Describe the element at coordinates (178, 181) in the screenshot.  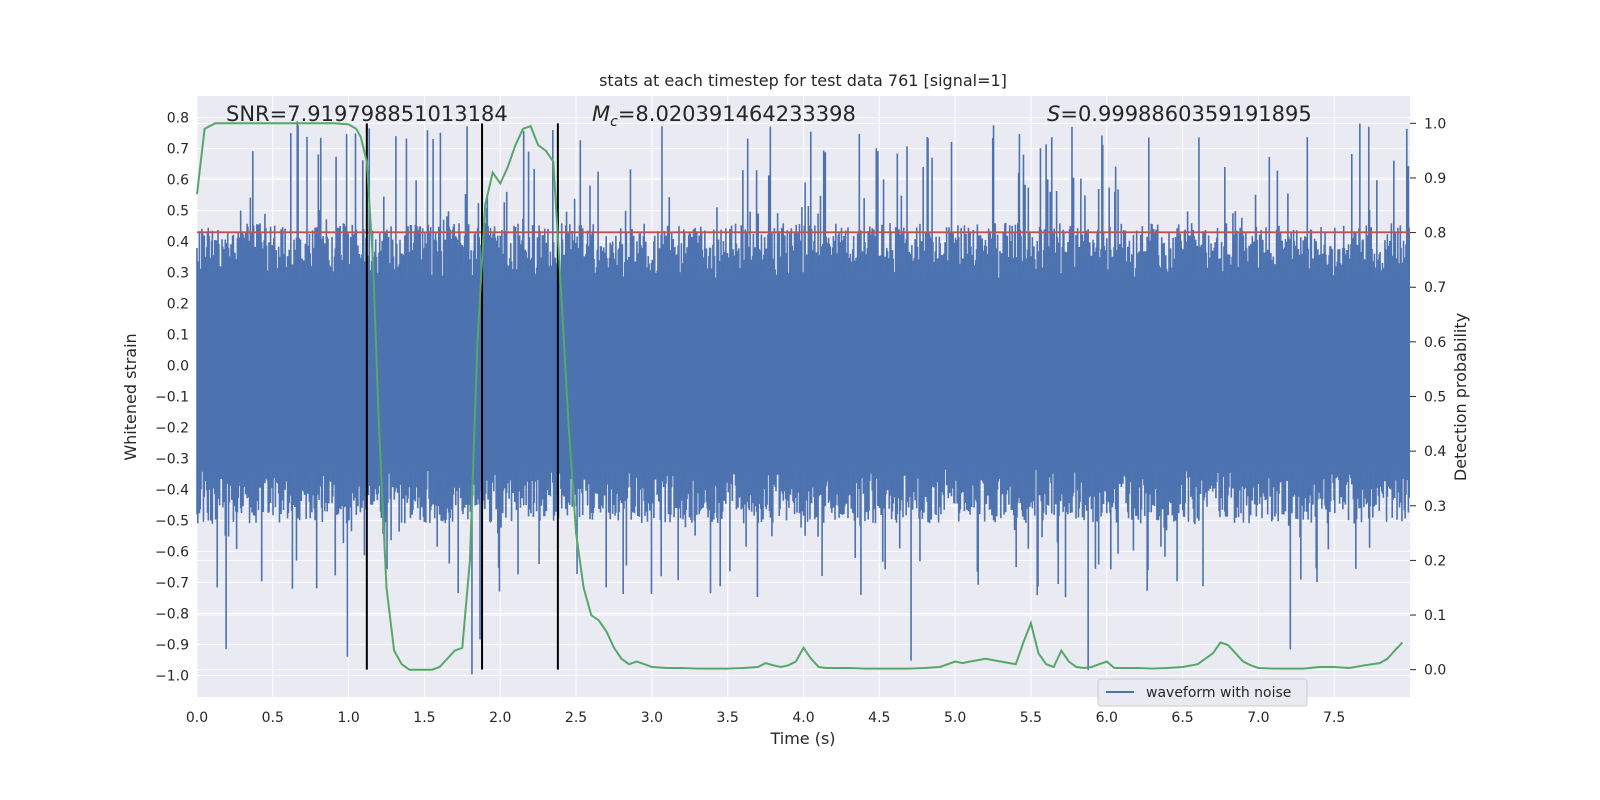
I see `y-left-tick-label: 0.6` at that location.